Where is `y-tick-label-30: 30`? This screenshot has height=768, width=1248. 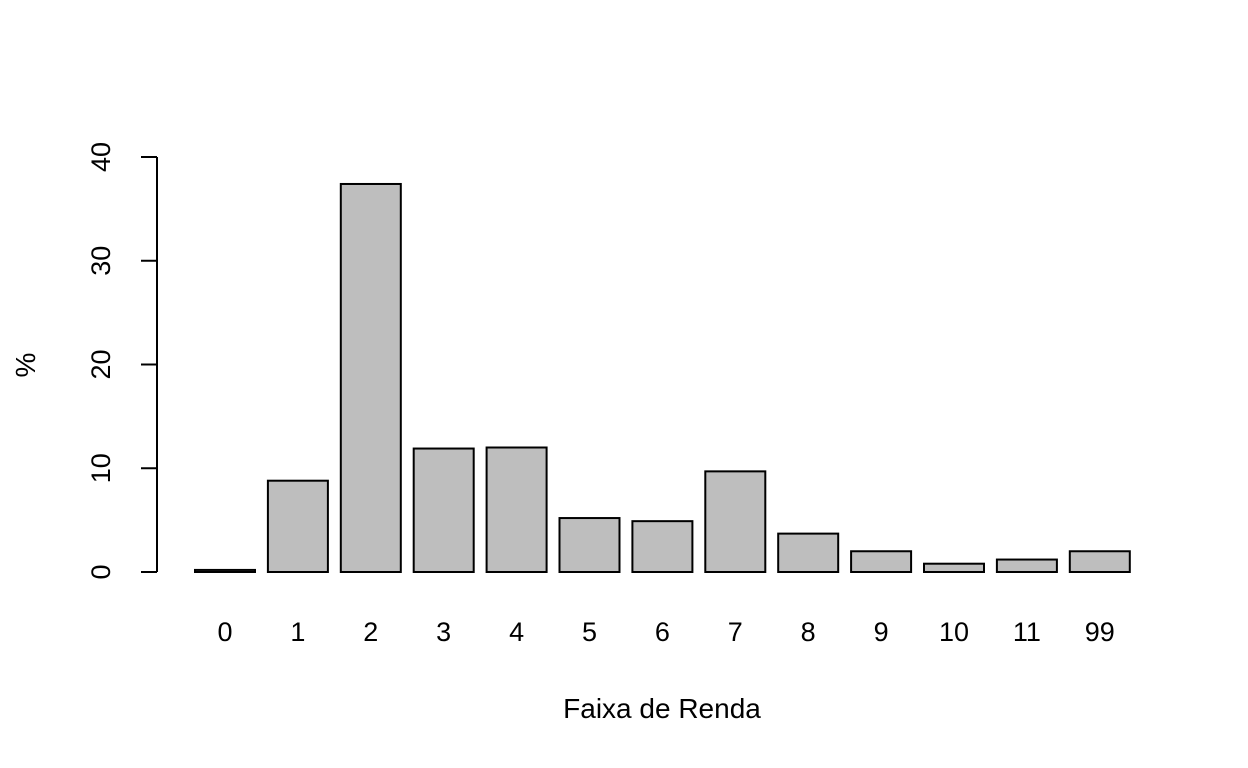
y-tick-label-30: 30 is located at coordinates (101, 261).